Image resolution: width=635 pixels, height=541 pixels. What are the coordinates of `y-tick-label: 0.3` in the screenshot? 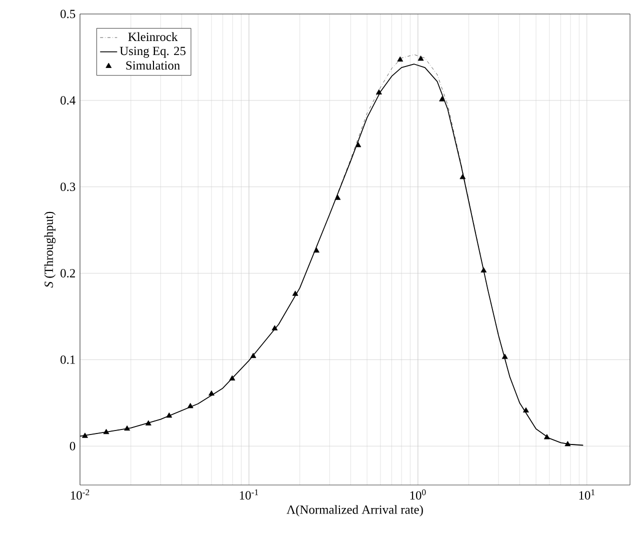 It's located at (68, 187).